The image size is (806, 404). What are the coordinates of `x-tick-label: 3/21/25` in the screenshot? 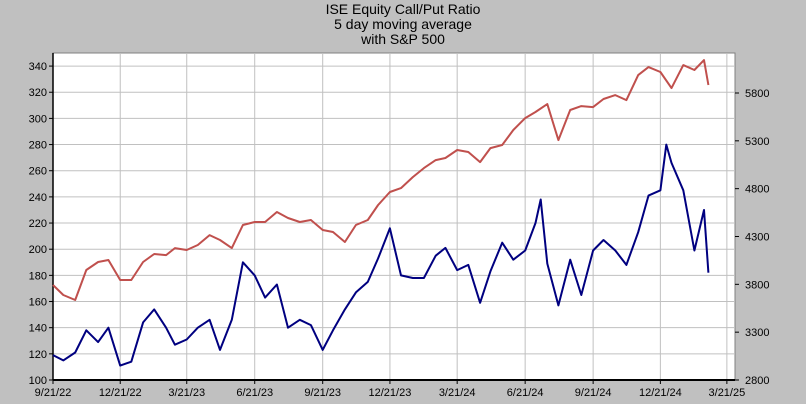 It's located at (727, 393).